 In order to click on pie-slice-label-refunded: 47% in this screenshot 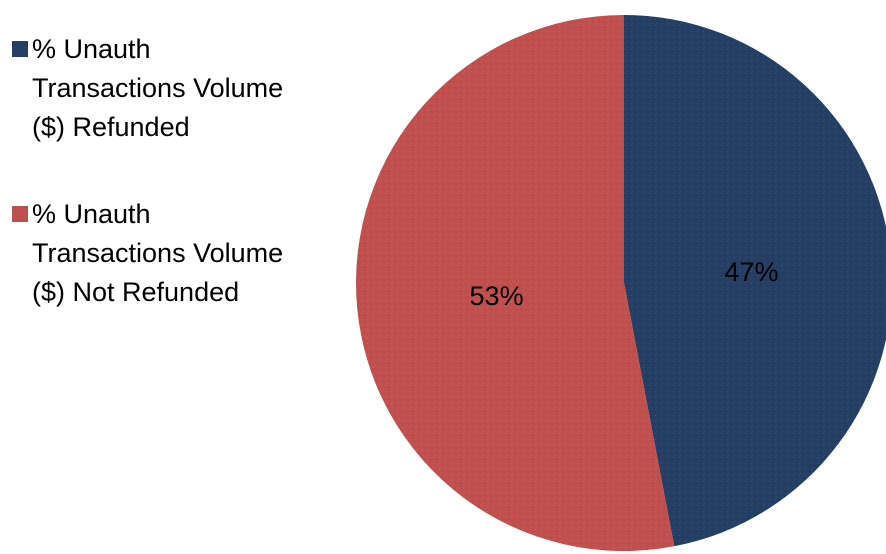, I will do `click(751, 272)`.